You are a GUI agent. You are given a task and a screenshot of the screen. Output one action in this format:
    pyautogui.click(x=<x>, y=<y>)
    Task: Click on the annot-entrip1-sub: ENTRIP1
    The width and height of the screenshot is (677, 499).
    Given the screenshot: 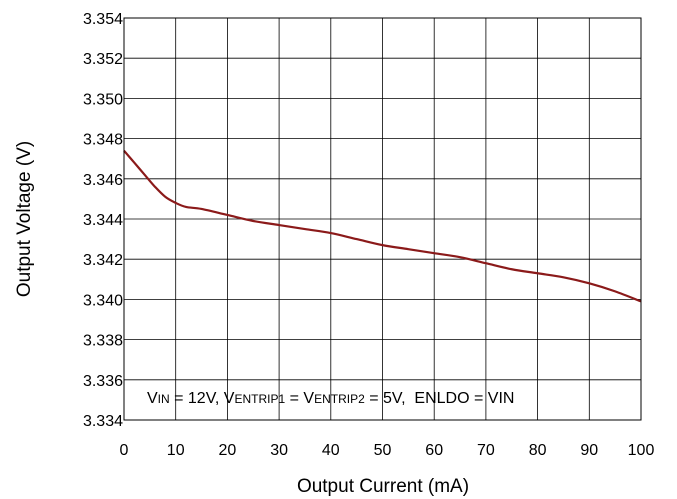 What is the action you would take?
    pyautogui.click(x=259, y=399)
    